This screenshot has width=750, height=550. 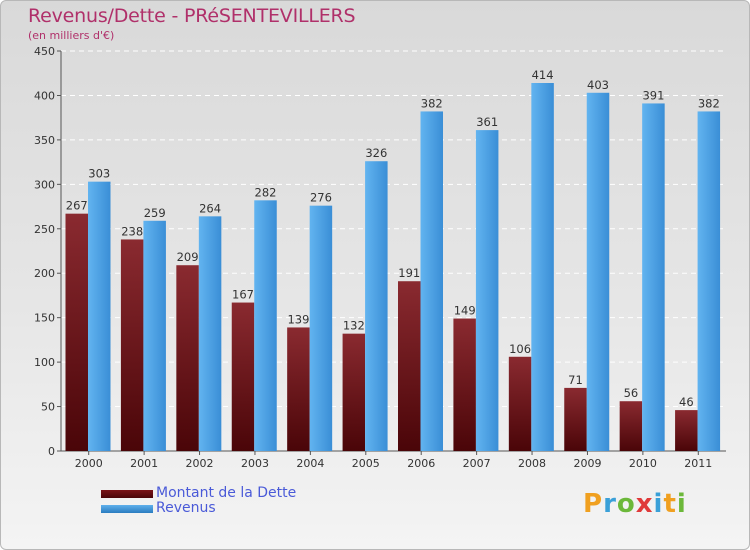 What do you see at coordinates (44, 229) in the screenshot?
I see `y-tick-label: 250` at bounding box center [44, 229].